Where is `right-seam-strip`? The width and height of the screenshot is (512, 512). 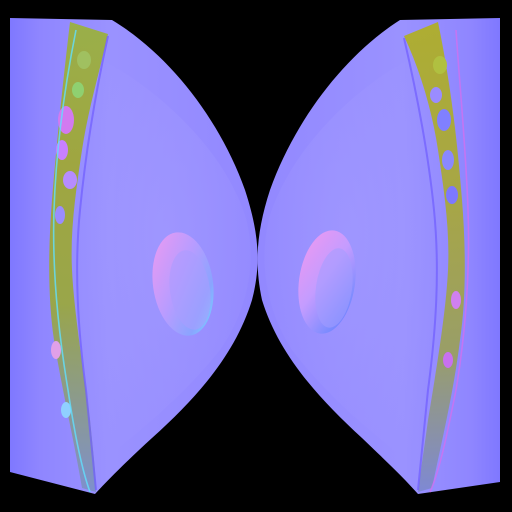 right-seam-strip is located at coordinates (434, 257).